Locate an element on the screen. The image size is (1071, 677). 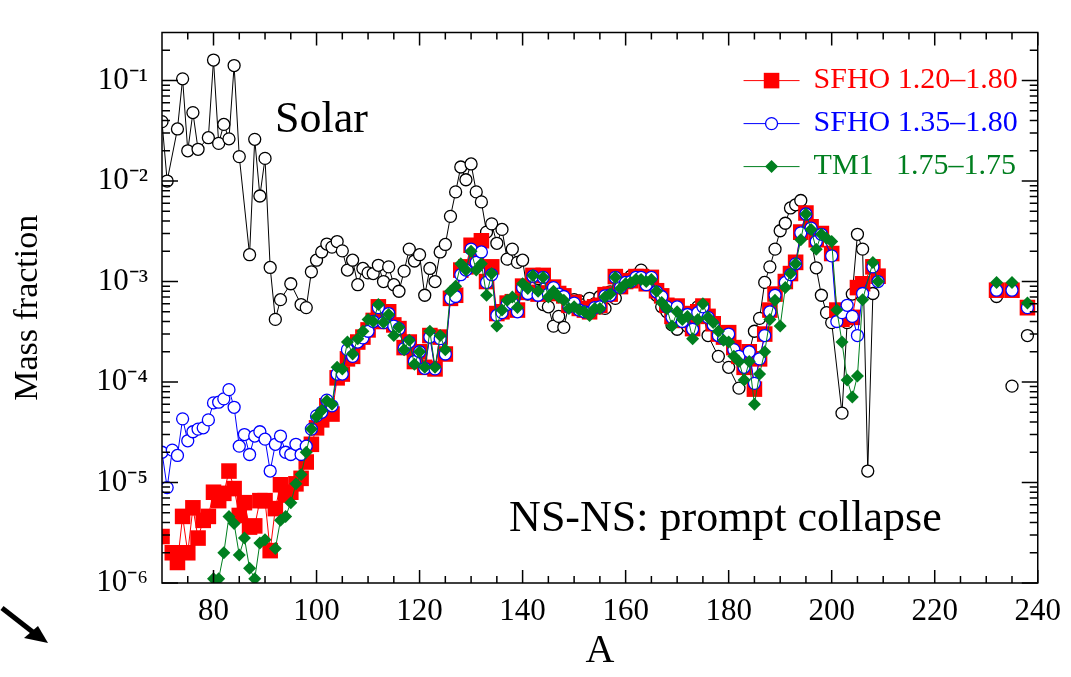
y-tick-label: 10⁻⁴ is located at coordinates (122, 380).